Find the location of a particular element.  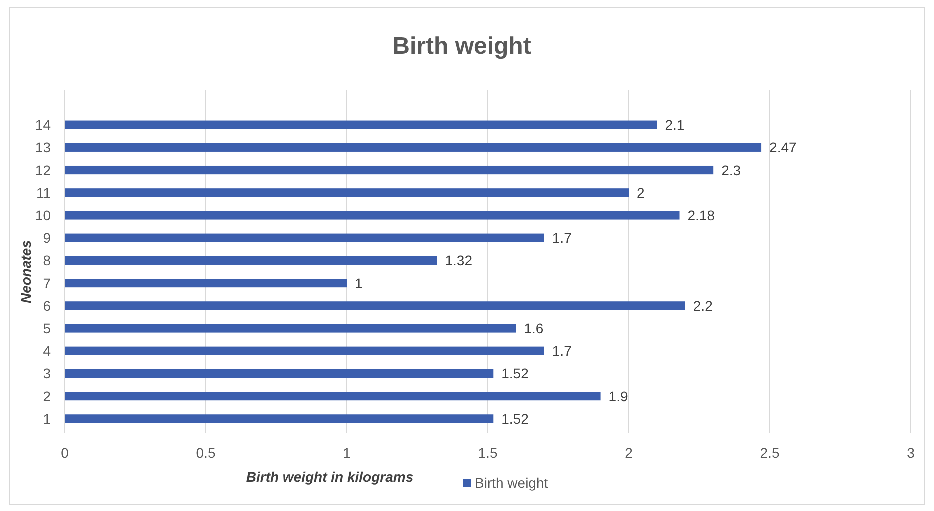

x-tick-label: 0.5 is located at coordinates (206, 453).